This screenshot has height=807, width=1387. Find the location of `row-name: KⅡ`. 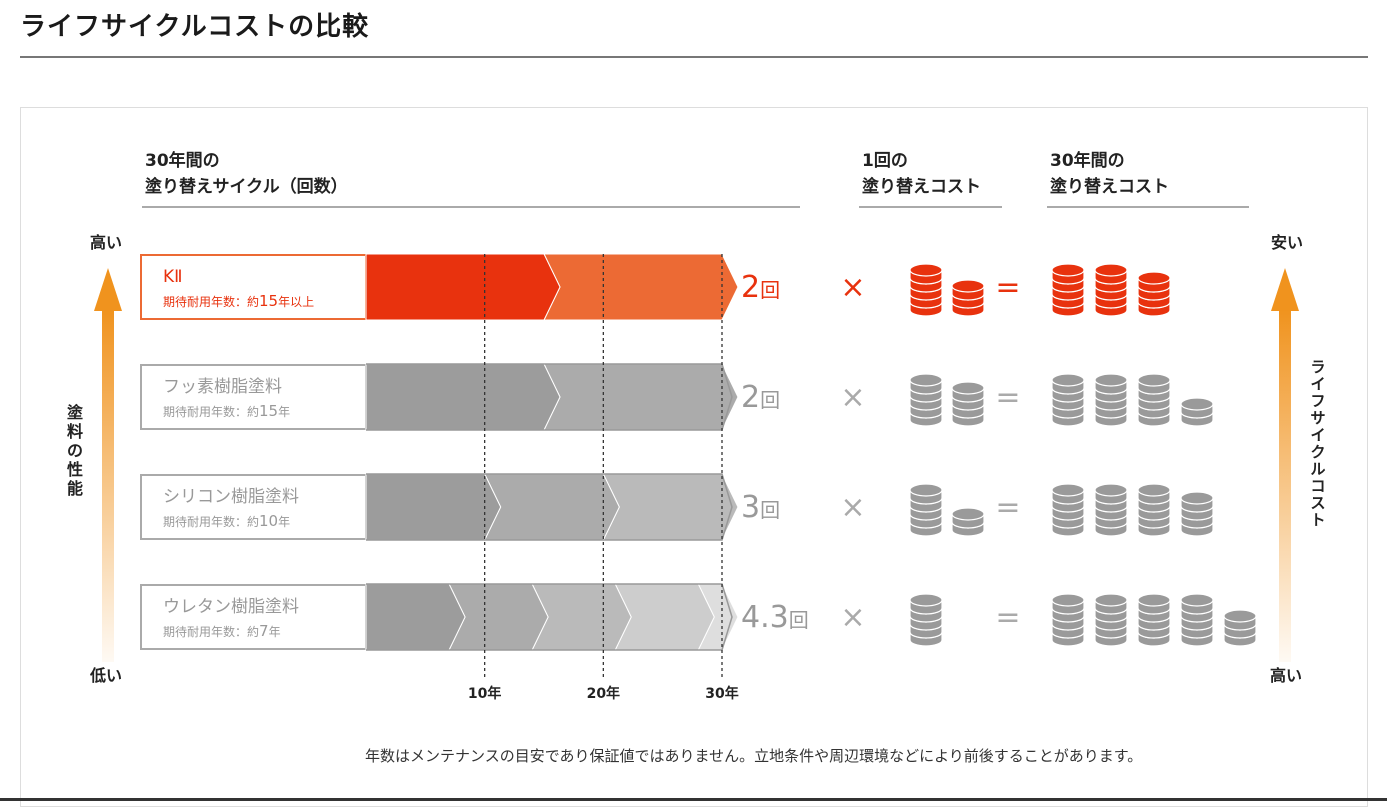

row-name: KⅡ is located at coordinates (173, 277).